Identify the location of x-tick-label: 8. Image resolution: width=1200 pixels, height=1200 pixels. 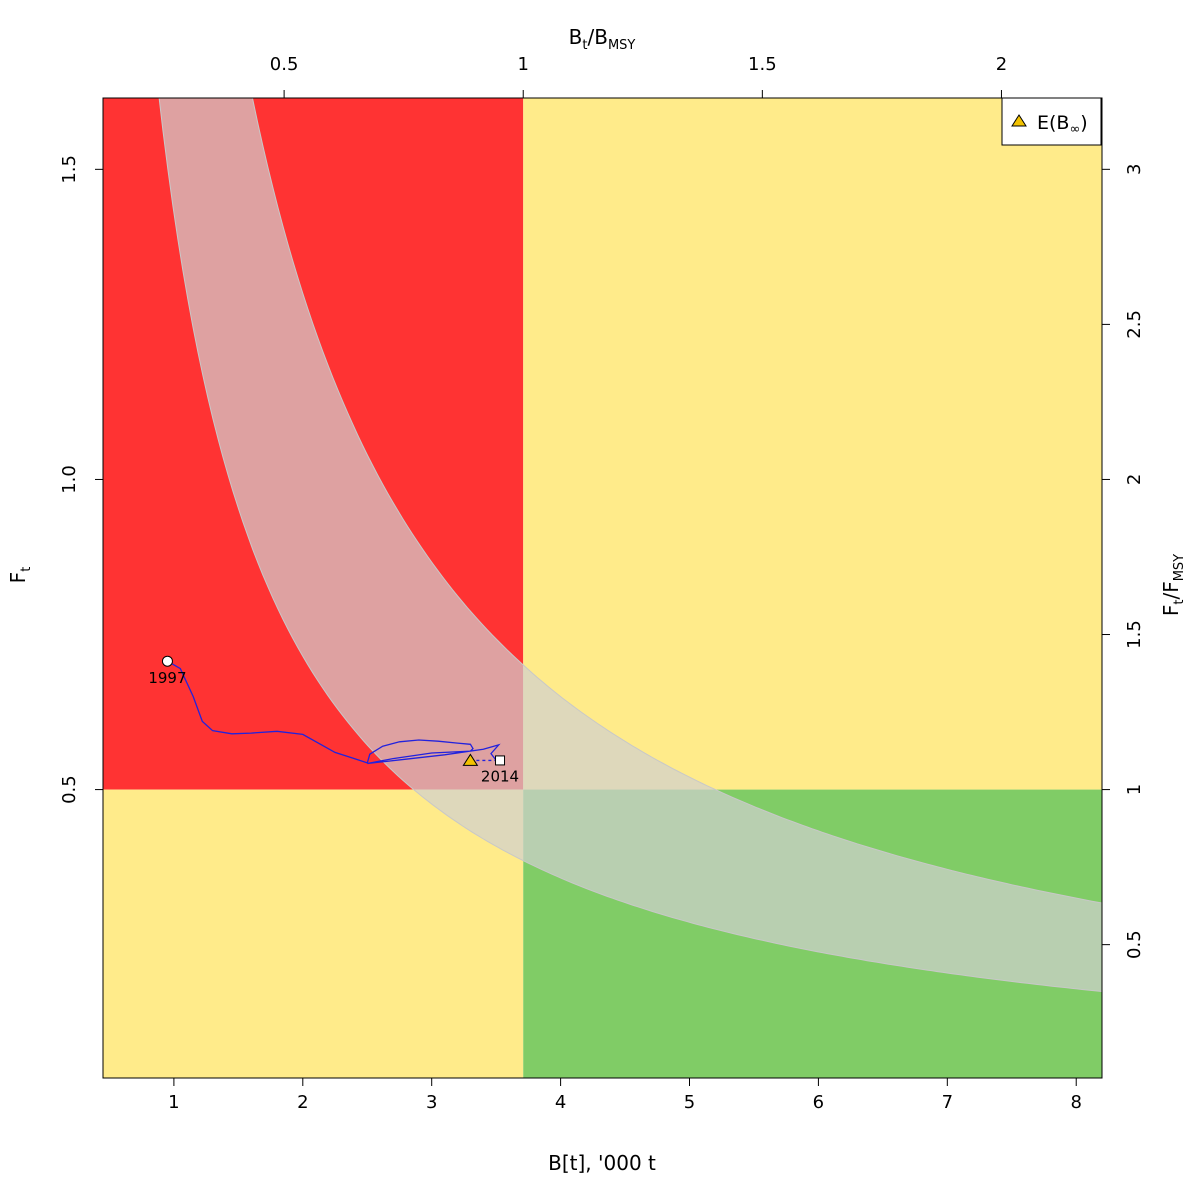
(1075, 1102).